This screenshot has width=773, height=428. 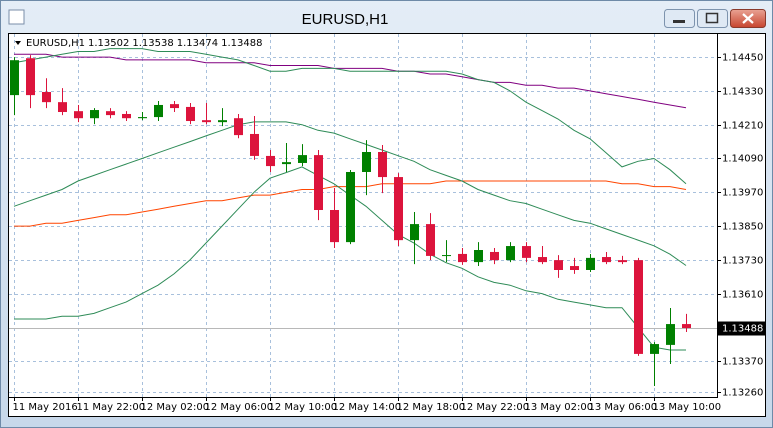 I want to click on x-tick-label: 11 May 22:00, so click(x=111, y=407).